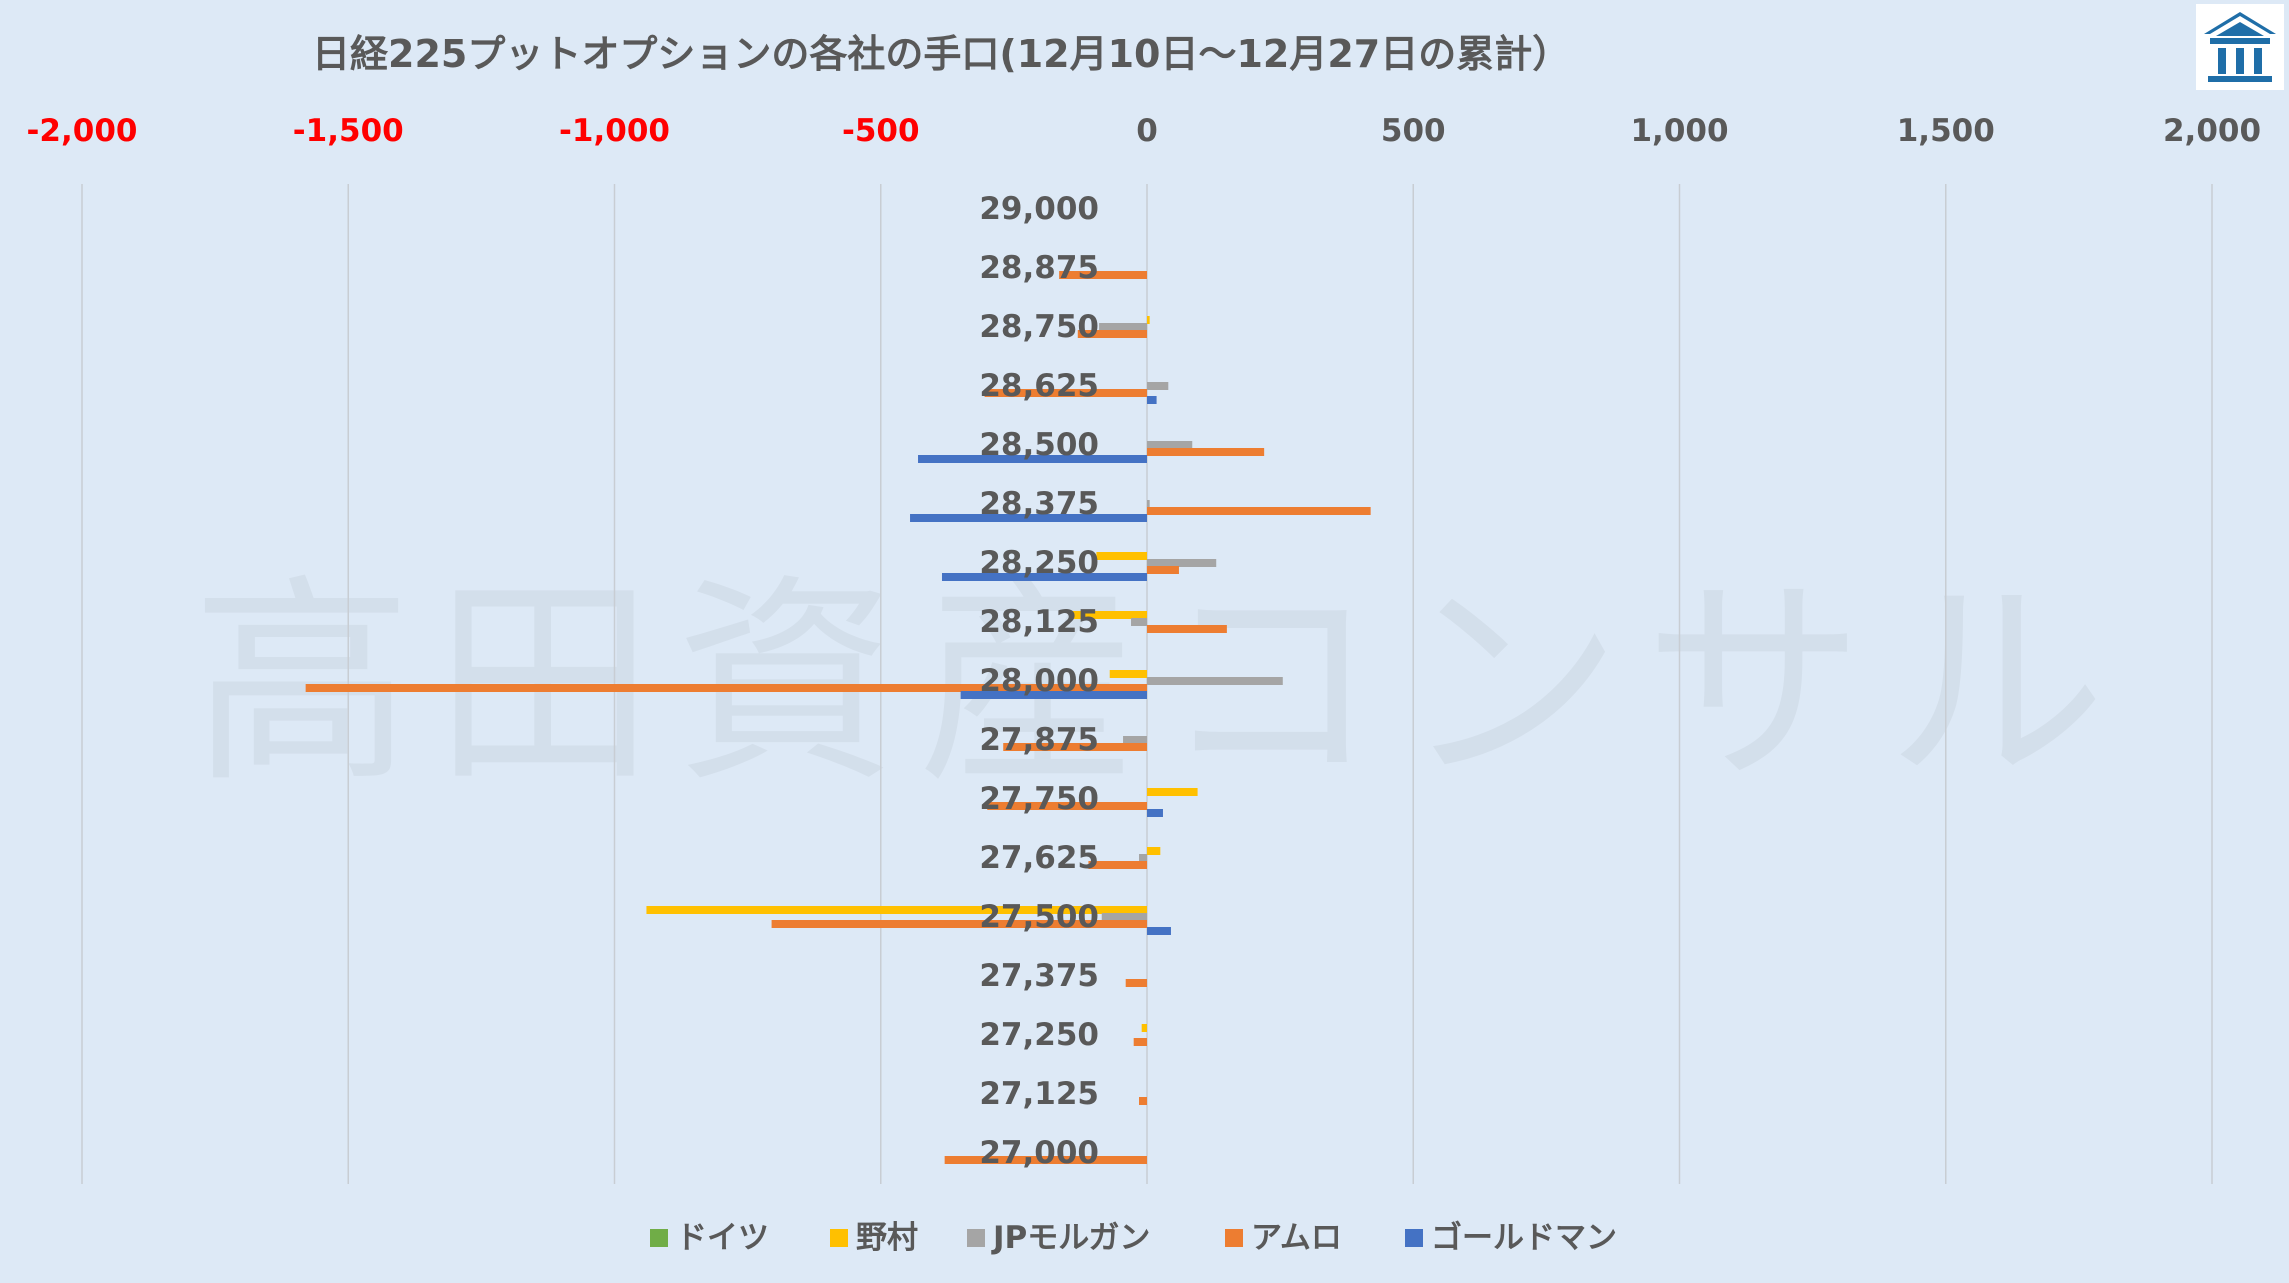 Image resolution: width=2289 pixels, height=1283 pixels. What do you see at coordinates (1039, 209) in the screenshot?
I see `category-label: 29,000` at bounding box center [1039, 209].